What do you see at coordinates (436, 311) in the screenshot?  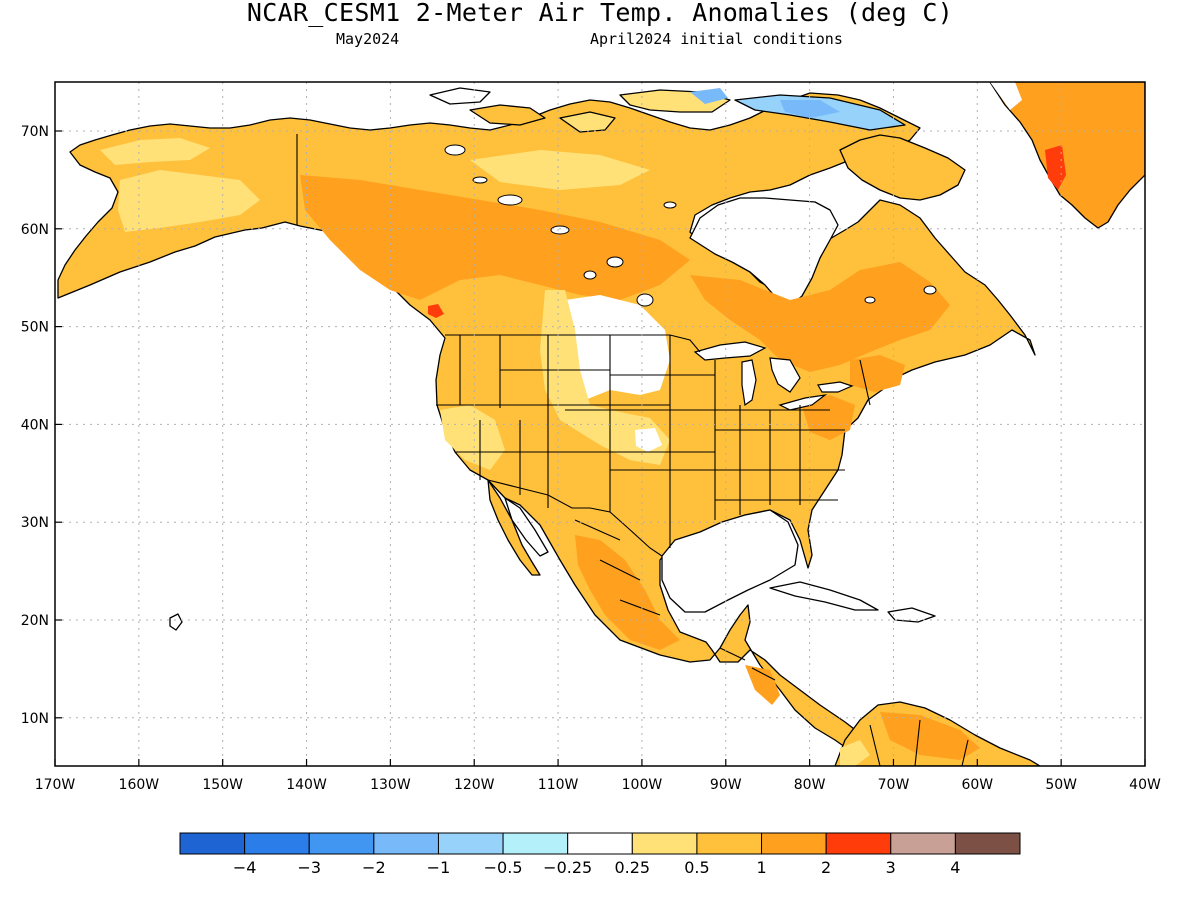 I see `pacific-nw-red` at bounding box center [436, 311].